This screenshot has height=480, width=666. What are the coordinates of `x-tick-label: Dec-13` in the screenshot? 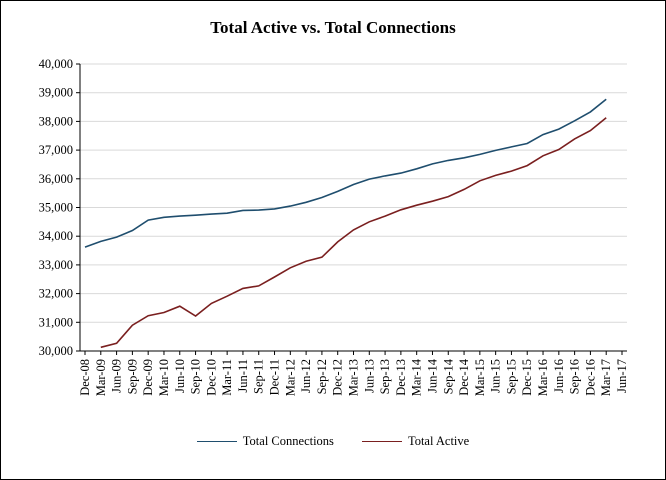 It's located at (401, 377).